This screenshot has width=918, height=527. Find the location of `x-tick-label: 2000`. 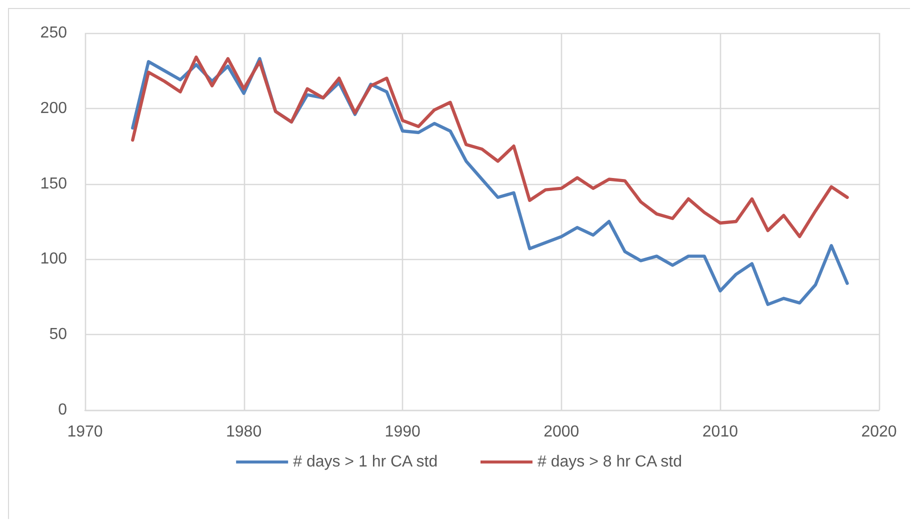

x-tick-label: 2000 is located at coordinates (562, 432).